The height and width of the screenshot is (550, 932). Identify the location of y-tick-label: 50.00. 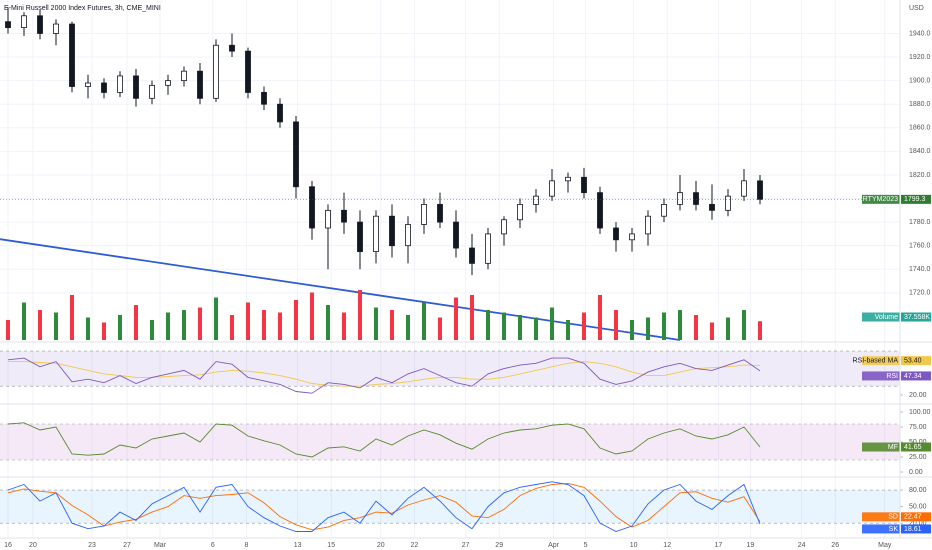
(918, 442).